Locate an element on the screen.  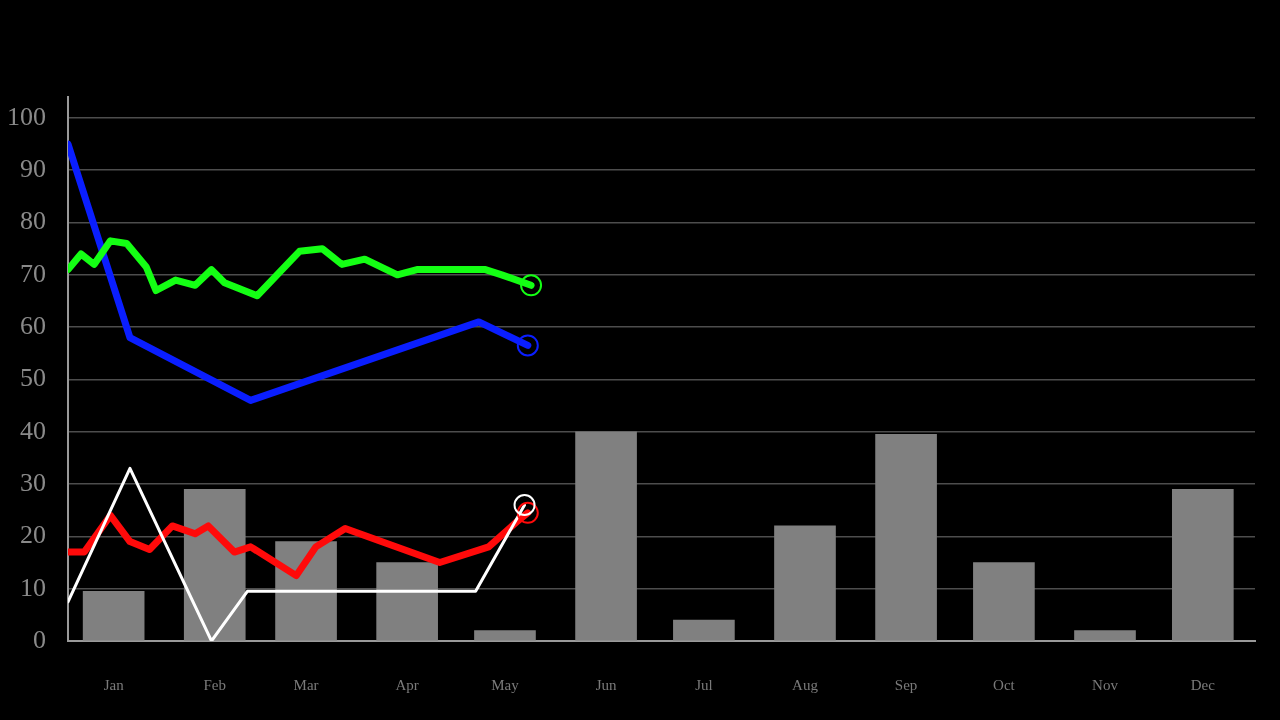
x-tick-label: Jul is located at coordinates (704, 684).